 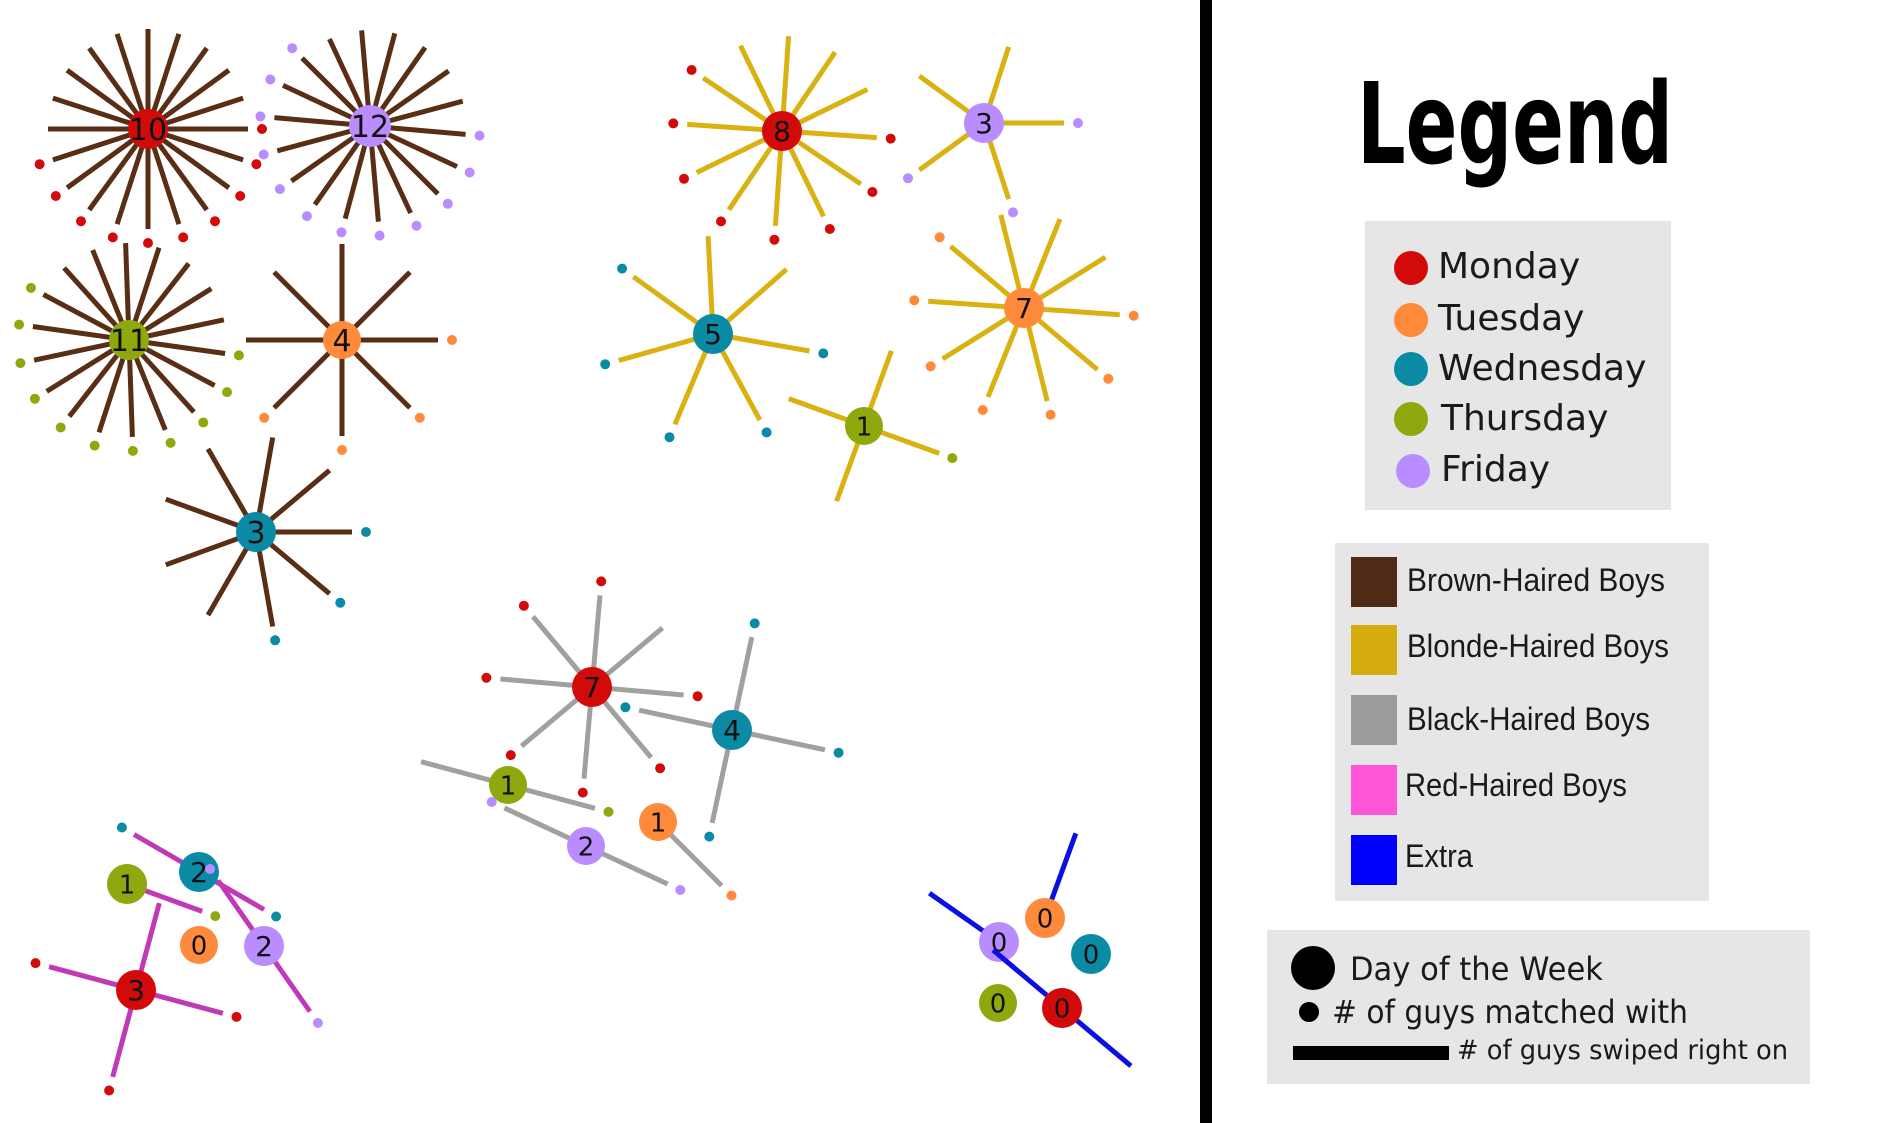 What do you see at coordinates (1411, 369) in the screenshot?
I see `wednesday-swatch` at bounding box center [1411, 369].